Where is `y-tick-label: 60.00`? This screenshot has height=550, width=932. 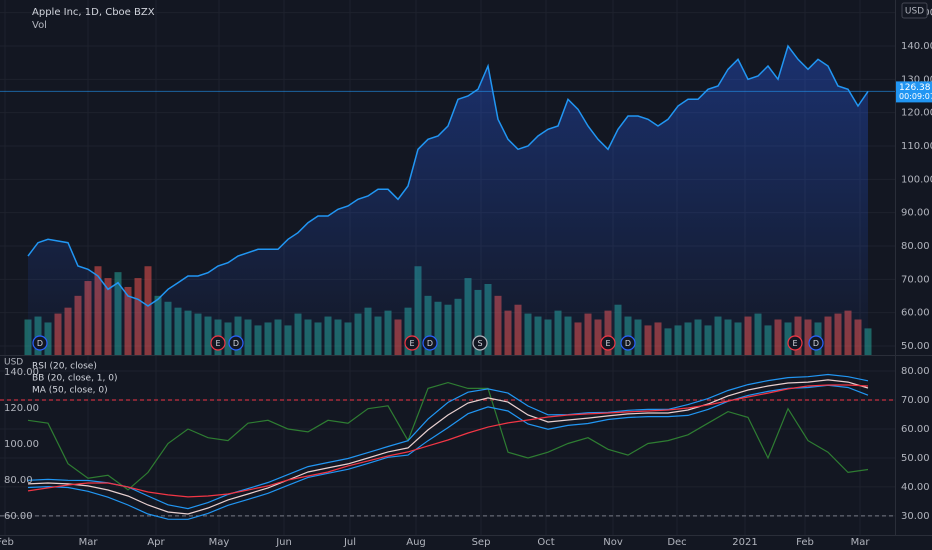
y-tick-label: 60.00 is located at coordinates (915, 313).